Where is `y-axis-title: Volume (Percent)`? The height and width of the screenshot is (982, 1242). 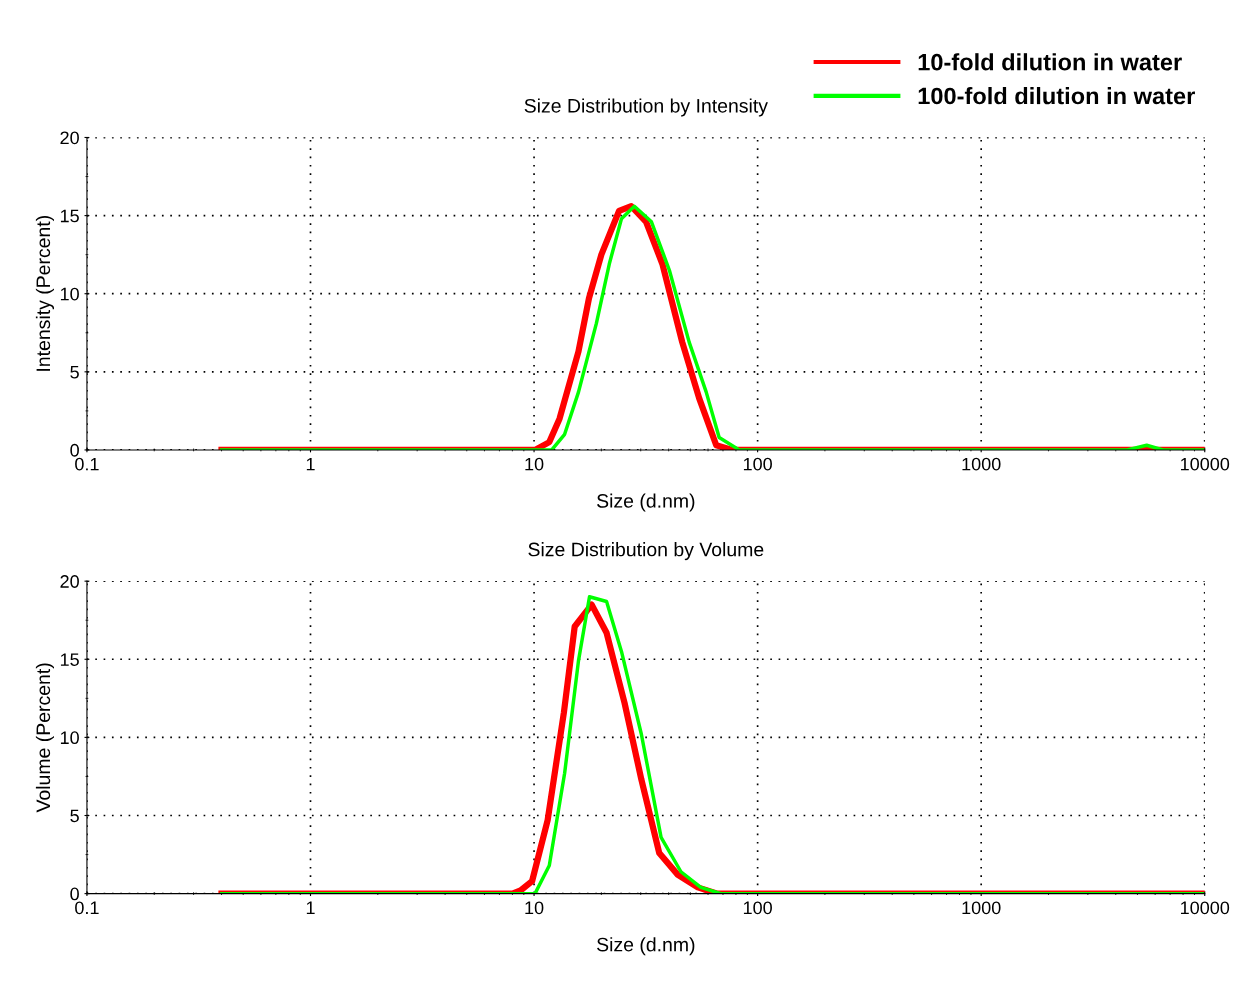
y-axis-title: Volume (Percent) is located at coordinates (44, 738).